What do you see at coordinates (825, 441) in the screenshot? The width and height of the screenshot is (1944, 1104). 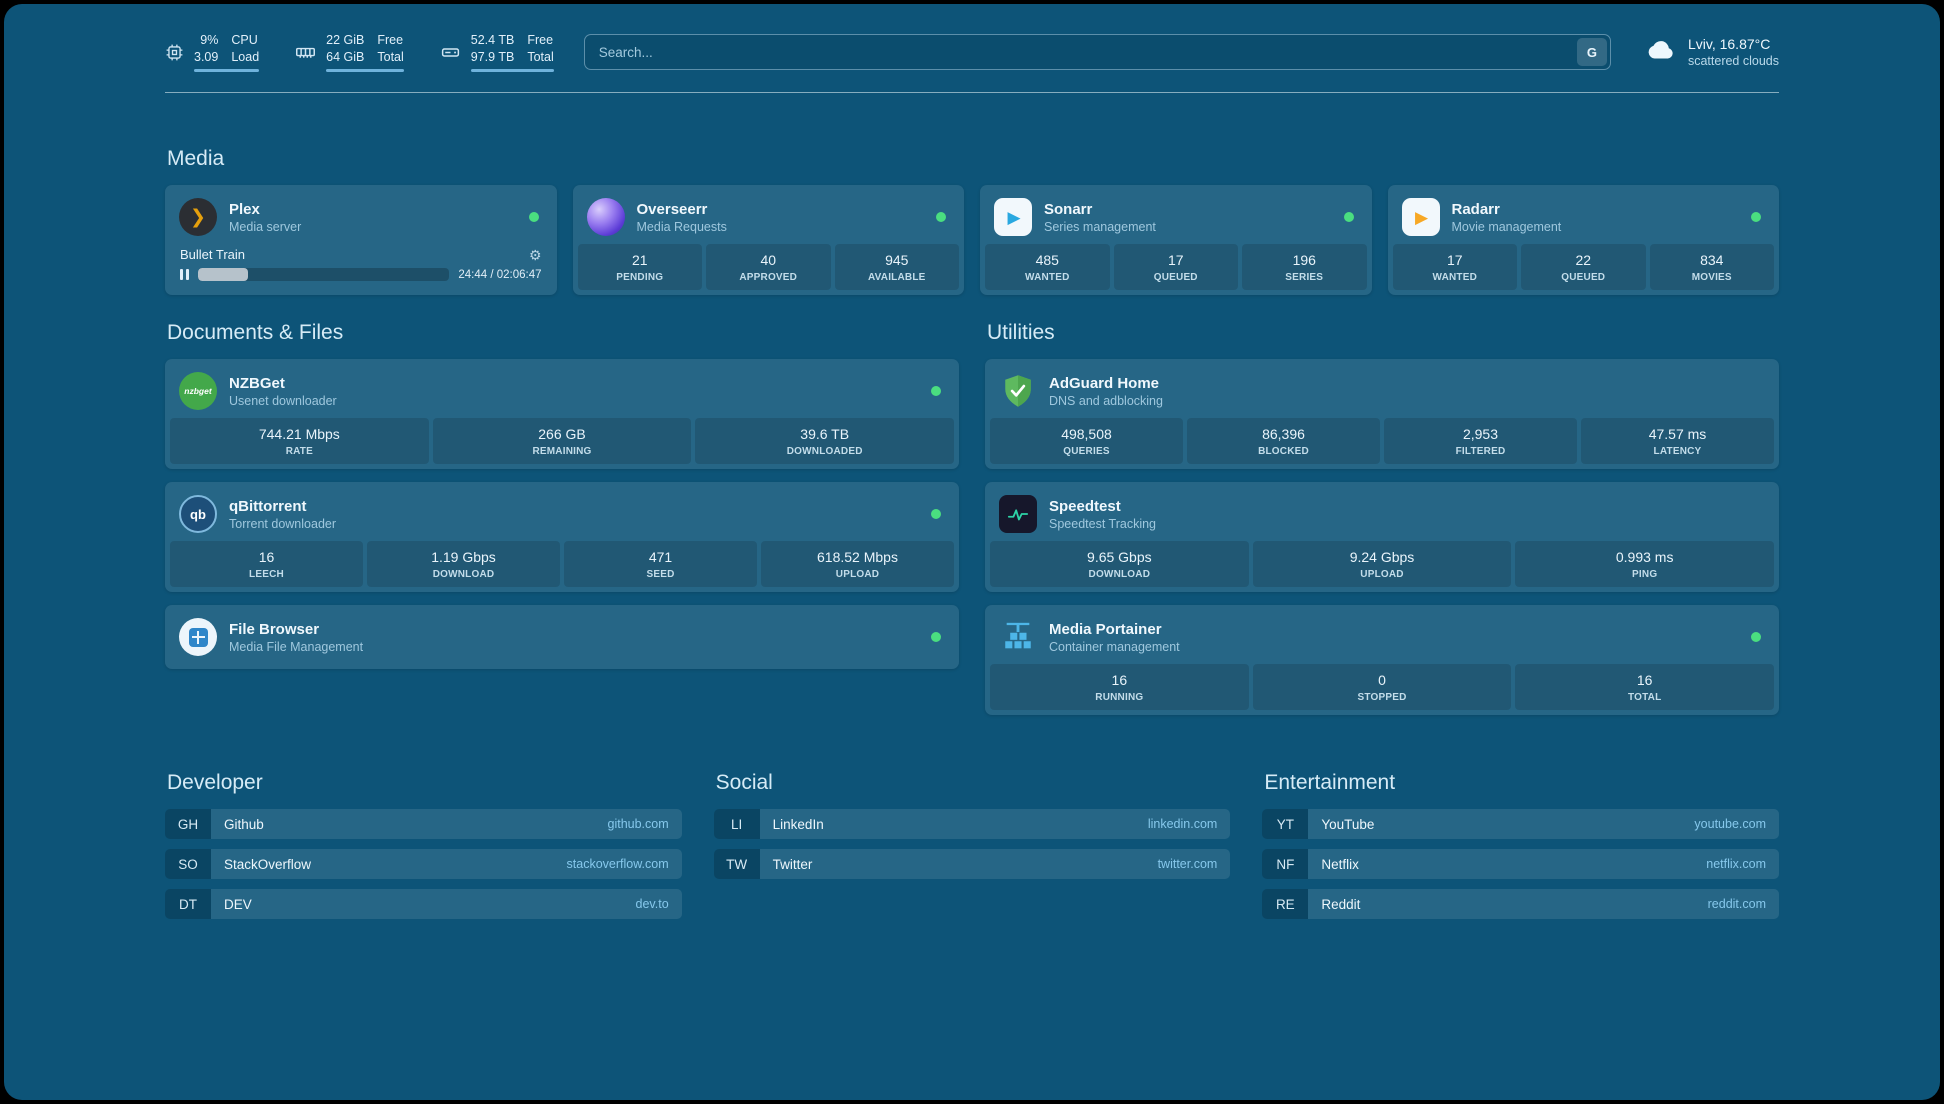 I see `stat-box: 39.6 TB DOWNLOADED` at bounding box center [825, 441].